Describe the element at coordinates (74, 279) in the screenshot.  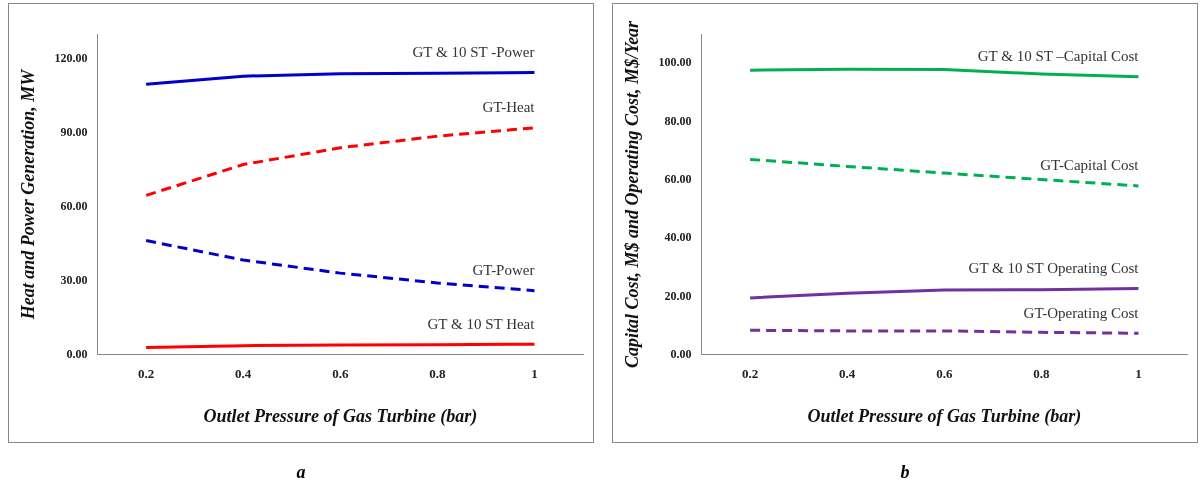
I see `y-tick-label: 30.00` at that location.